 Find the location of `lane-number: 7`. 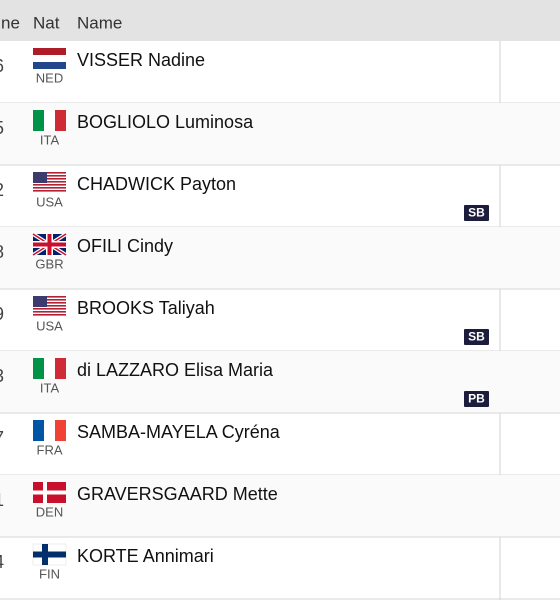

lane-number: 7 is located at coordinates (2, 438).